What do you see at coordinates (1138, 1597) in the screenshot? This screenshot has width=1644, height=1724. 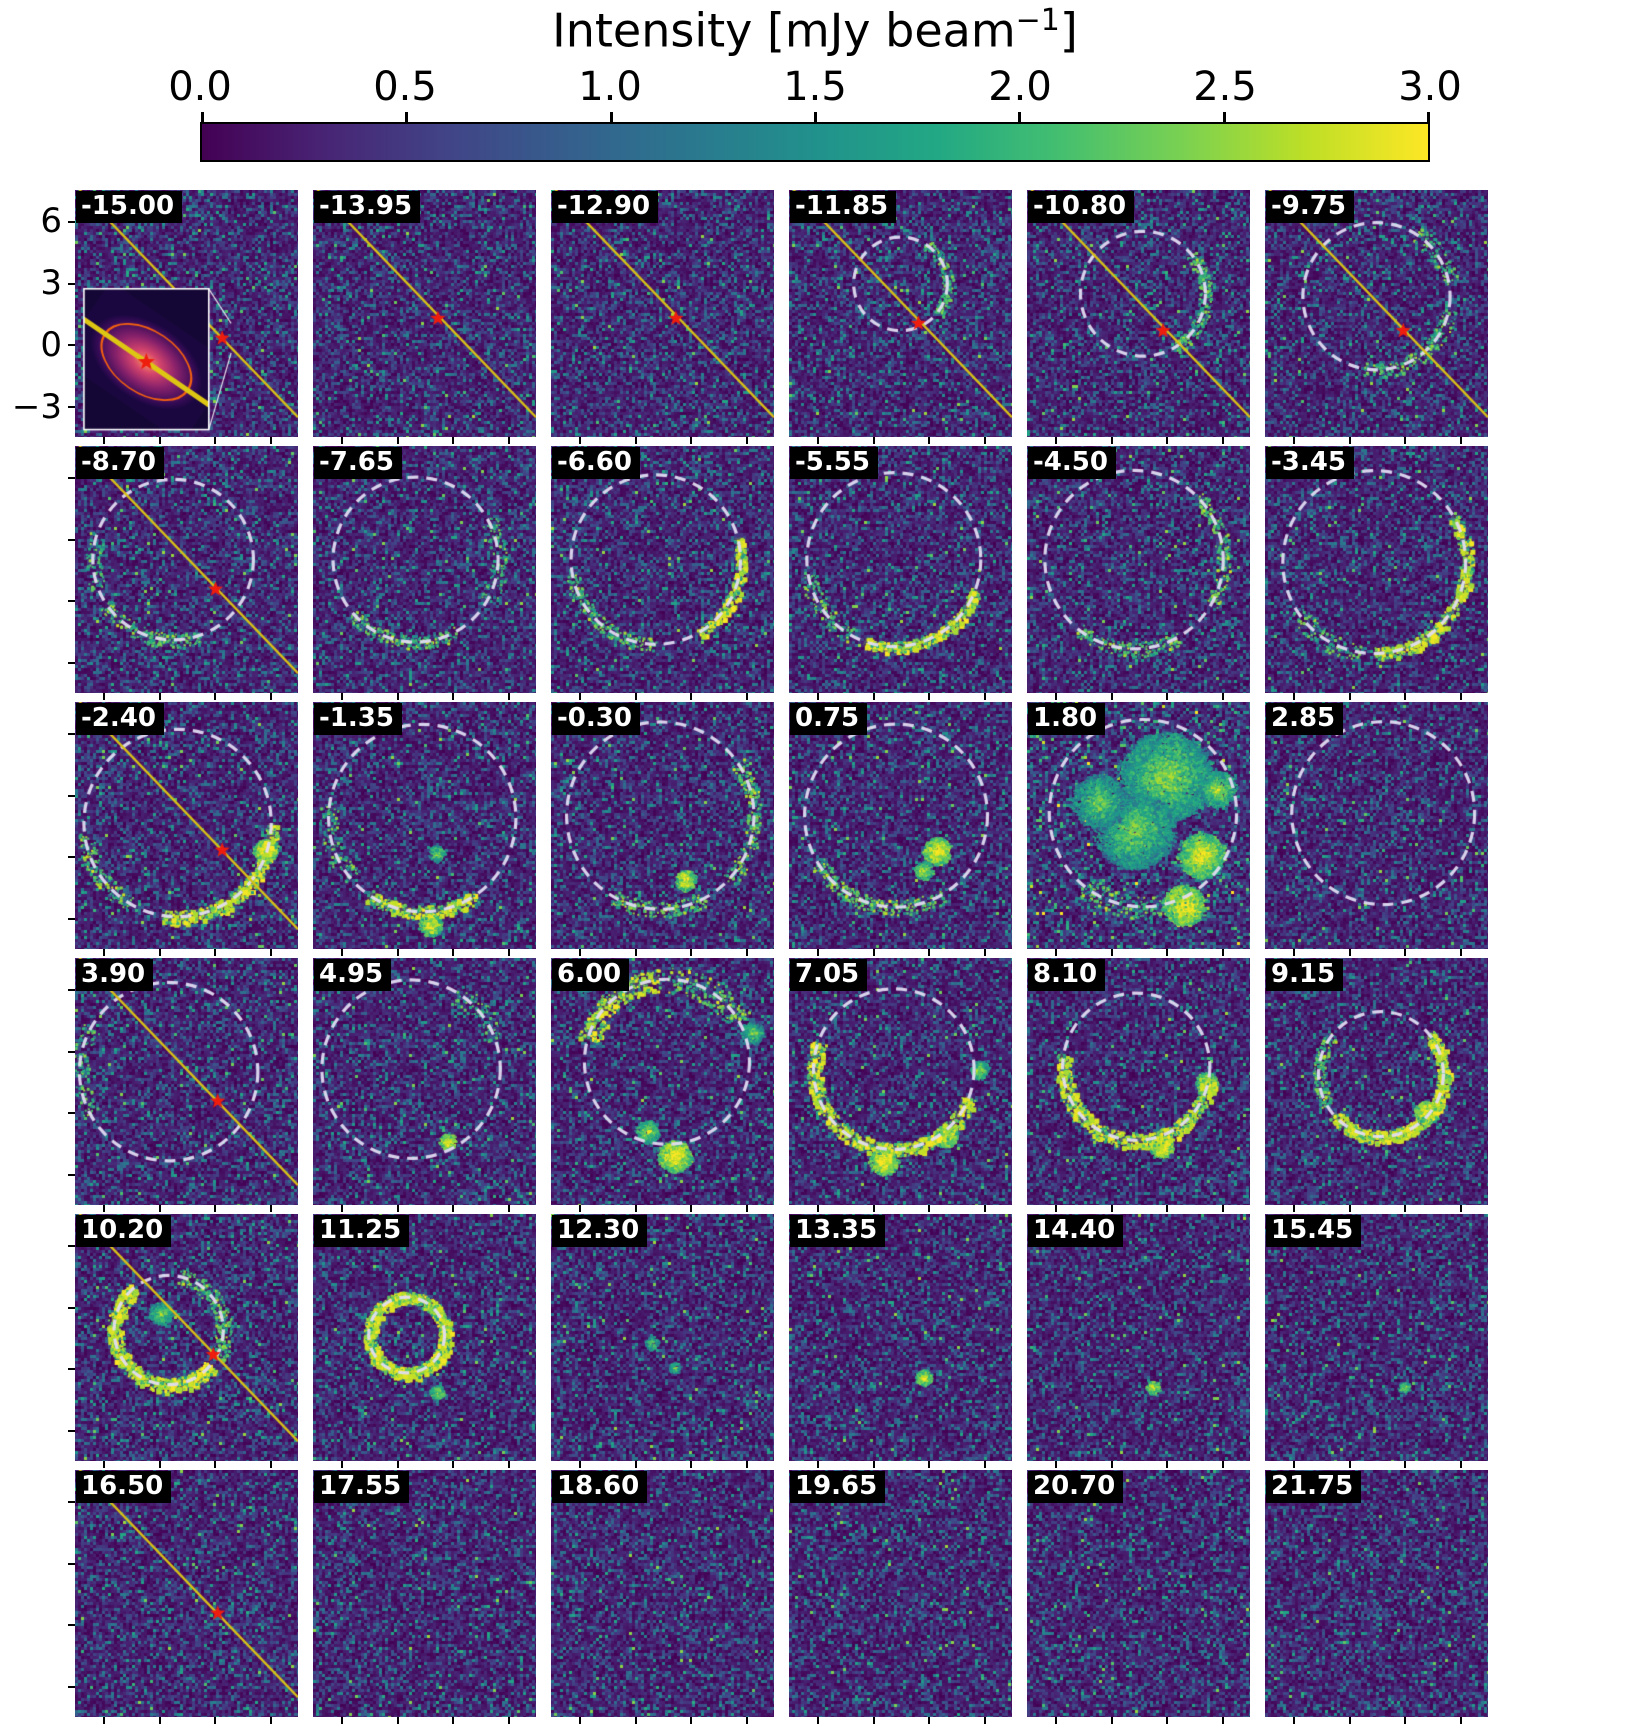 I see `channel-panel-20.70: 20.70` at bounding box center [1138, 1597].